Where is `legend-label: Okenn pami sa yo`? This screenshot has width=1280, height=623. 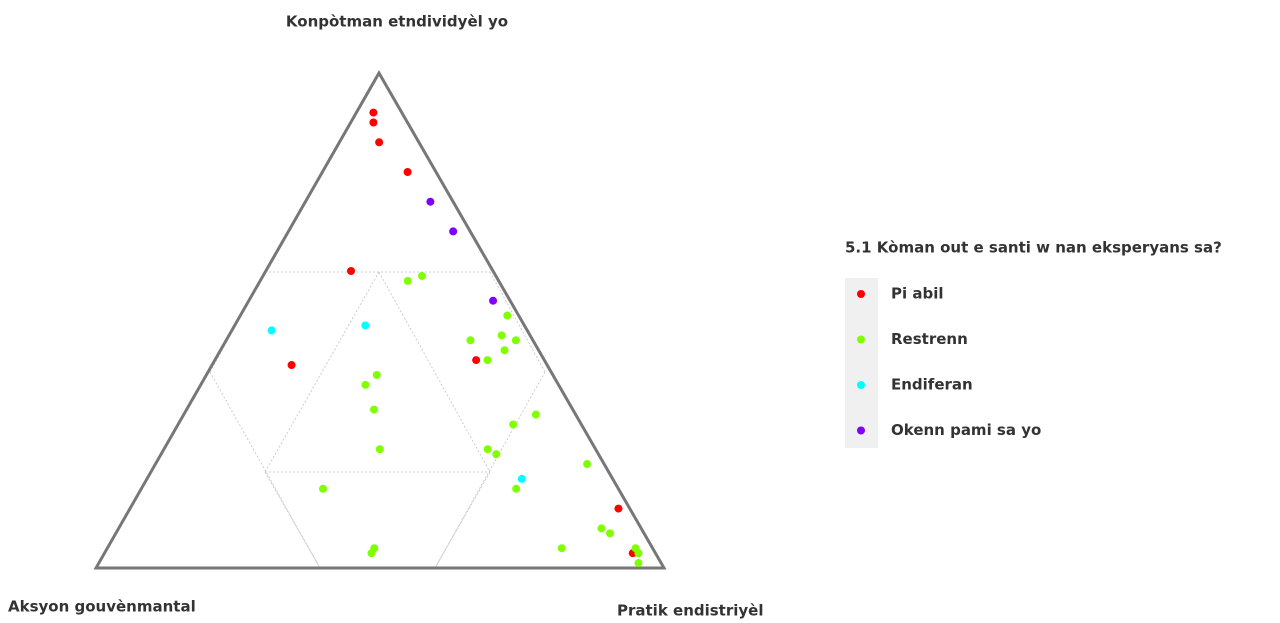 legend-label: Okenn pami sa yo is located at coordinates (966, 430).